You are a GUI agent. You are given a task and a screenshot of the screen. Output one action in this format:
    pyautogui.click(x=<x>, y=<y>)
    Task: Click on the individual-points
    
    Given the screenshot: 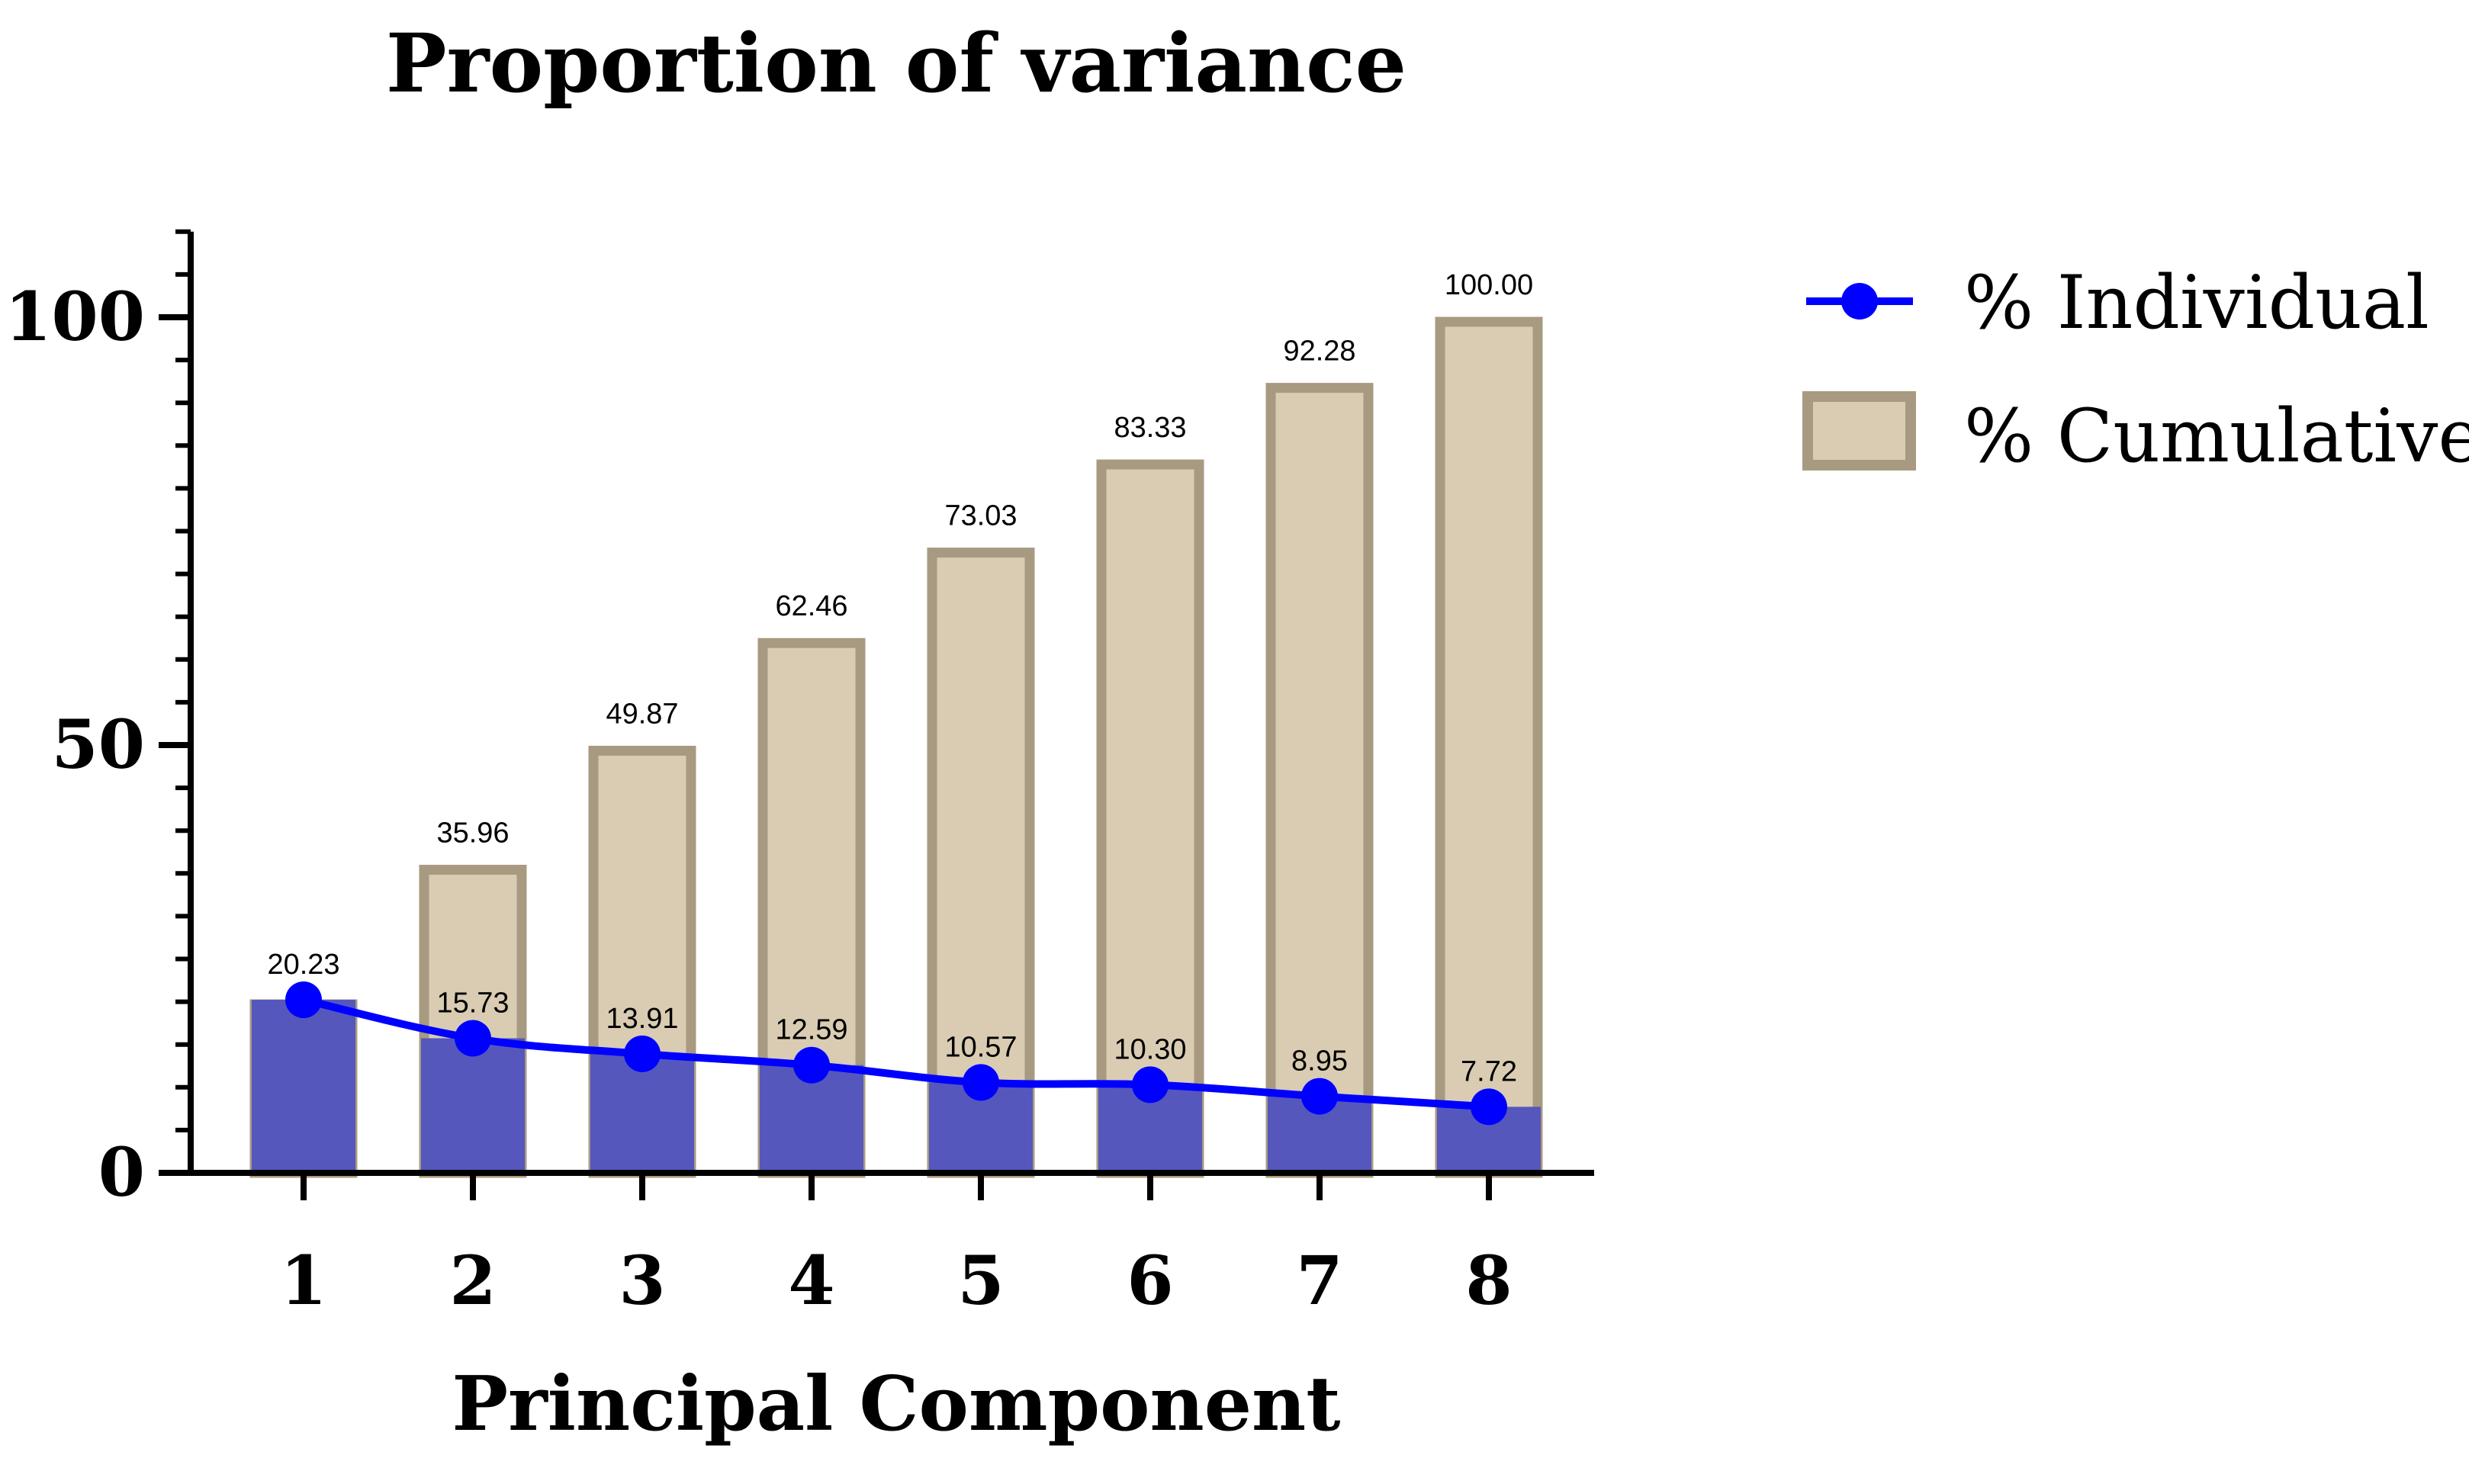 What is the action you would take?
    pyautogui.click(x=896, y=1053)
    